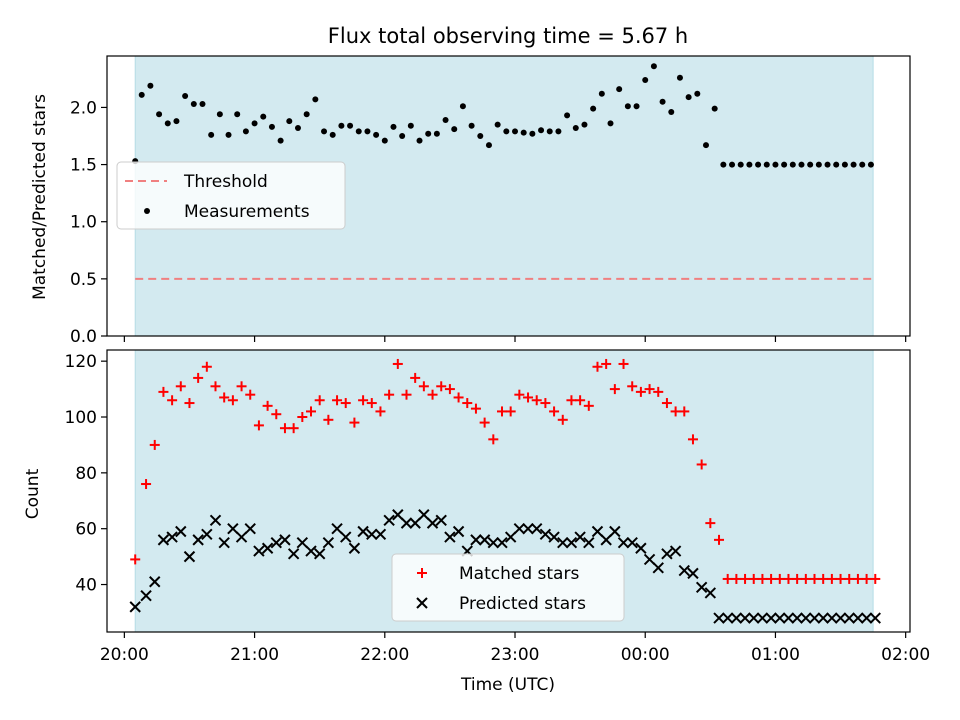 The image size is (960, 720). I want to click on legend-marker, so click(422, 603).